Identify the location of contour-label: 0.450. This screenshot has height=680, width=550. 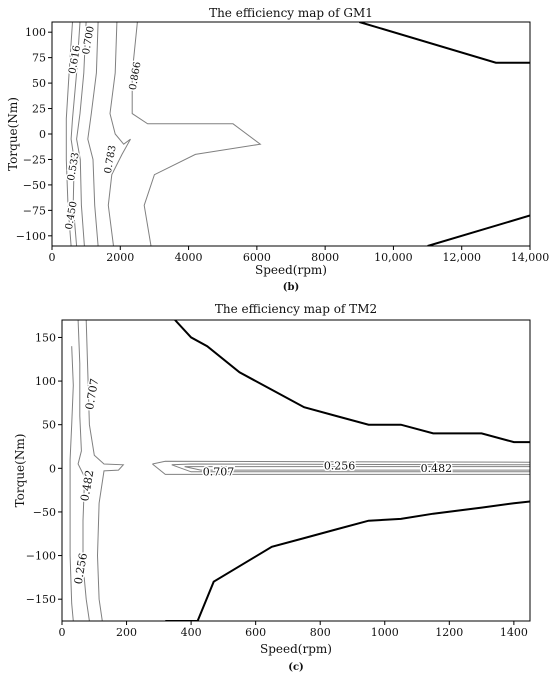
(72, 215).